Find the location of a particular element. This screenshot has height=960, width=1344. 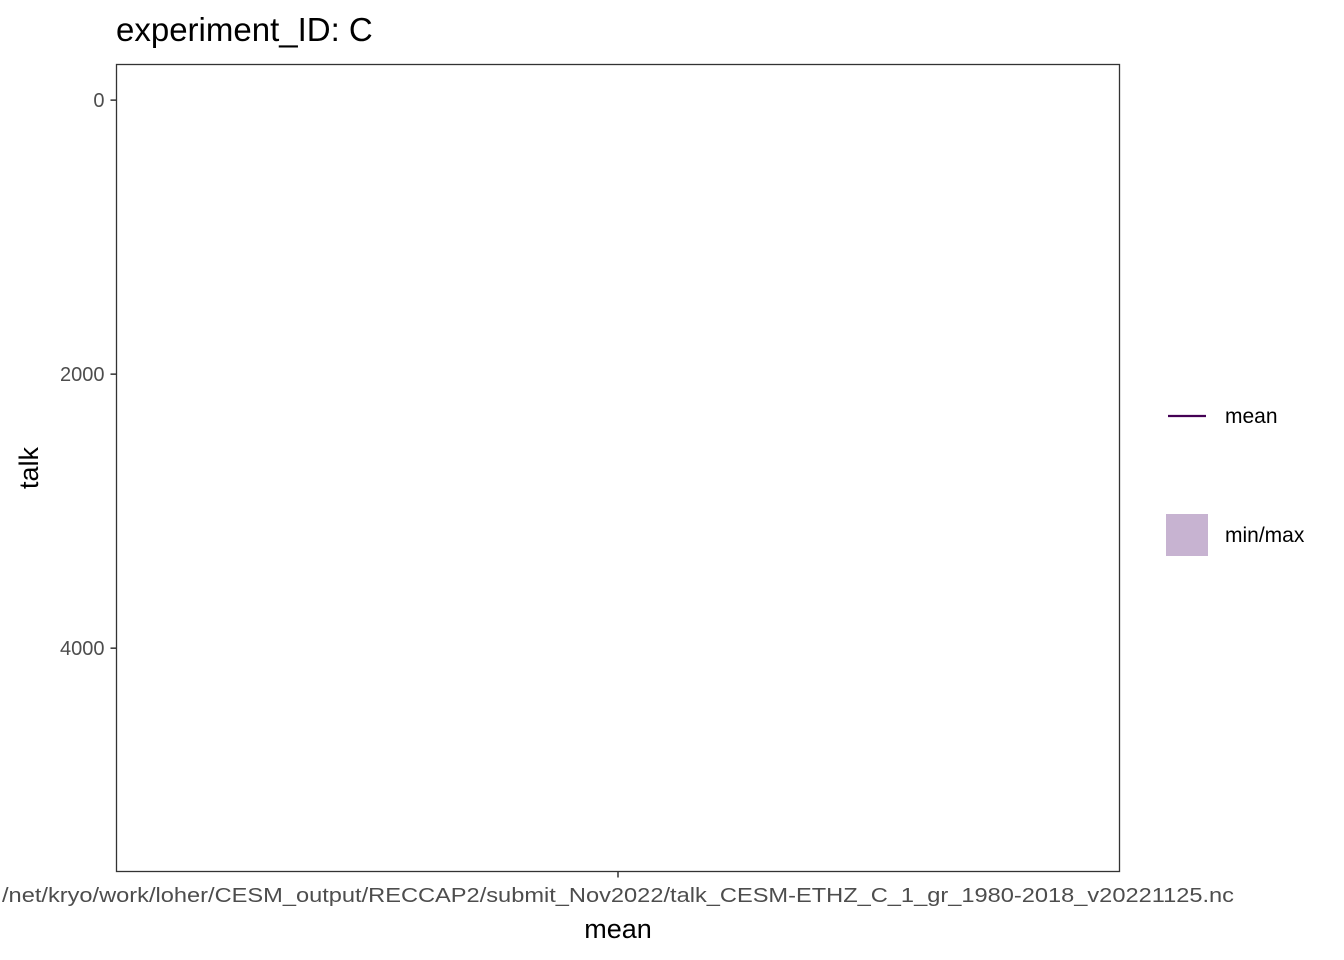

y-tick-label: 2000 is located at coordinates (82, 375).